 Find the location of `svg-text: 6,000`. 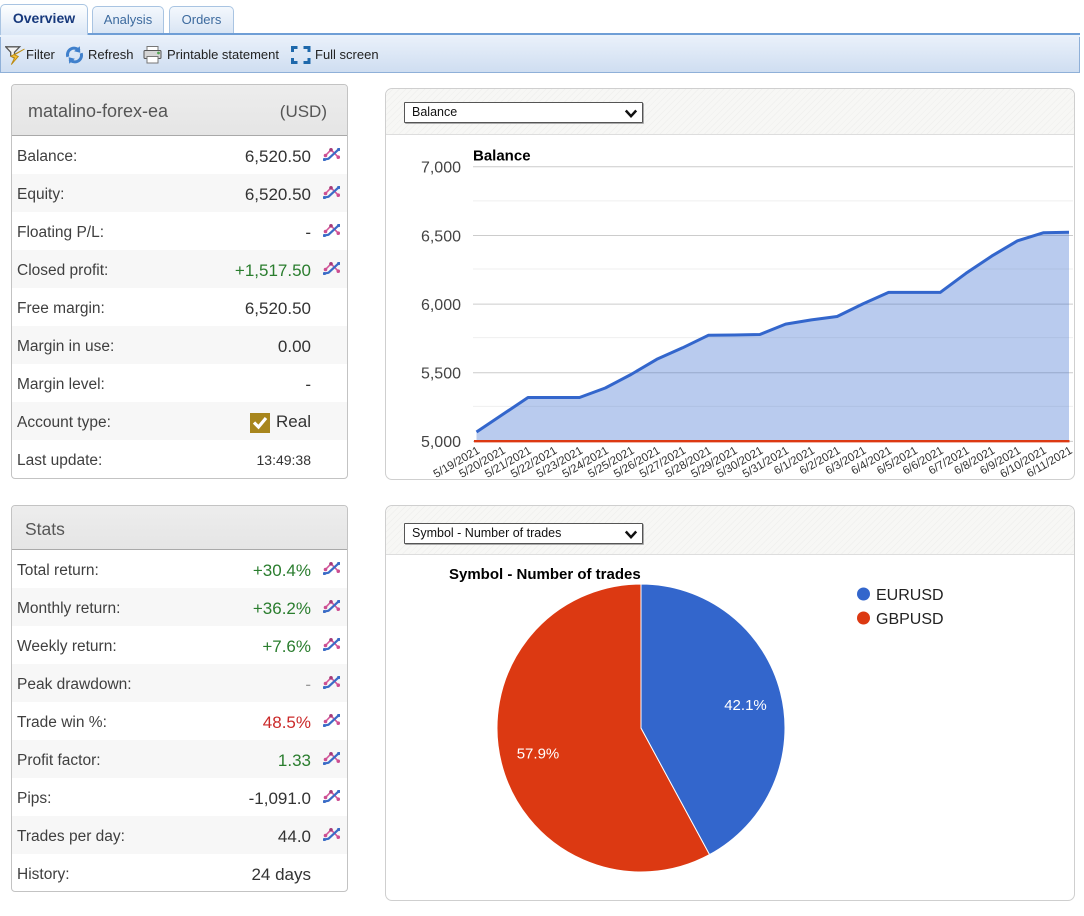

svg-text: 6,000 is located at coordinates (441, 305).